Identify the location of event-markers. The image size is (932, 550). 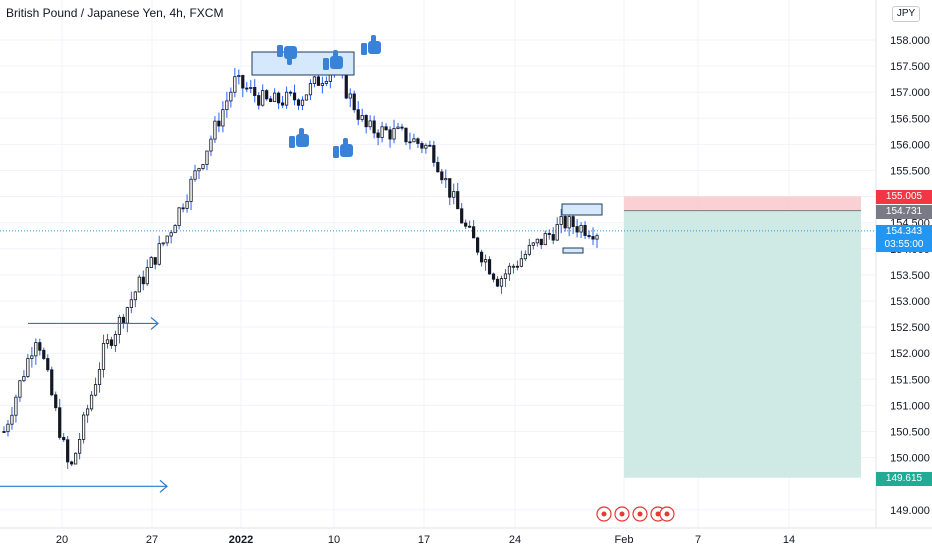
(635, 514).